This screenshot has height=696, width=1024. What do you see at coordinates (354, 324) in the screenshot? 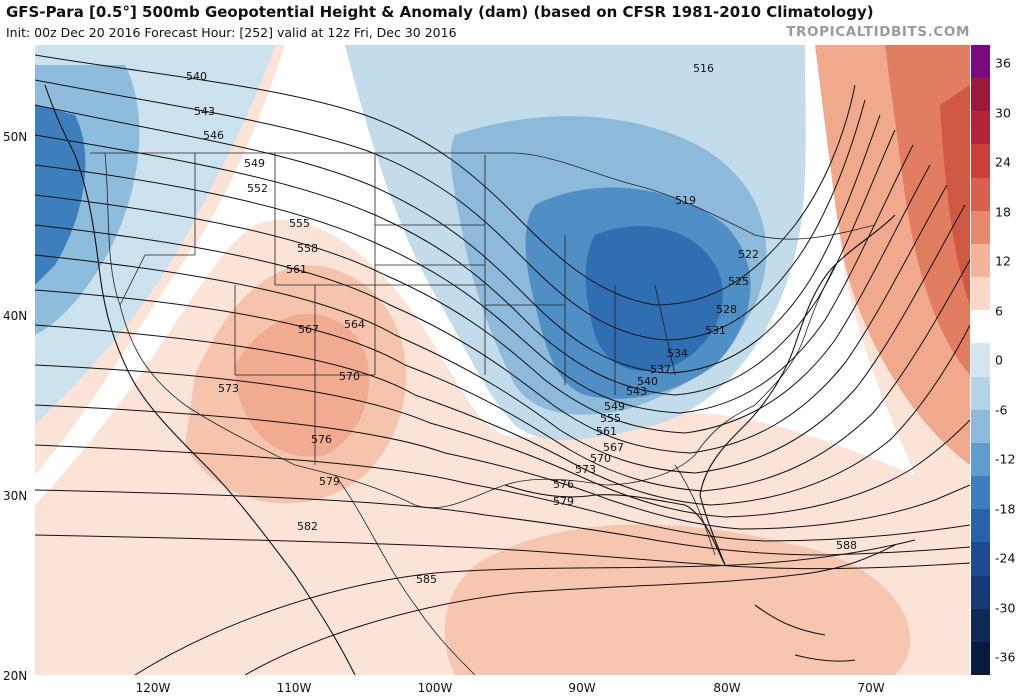
I see `contour-label: 564` at bounding box center [354, 324].